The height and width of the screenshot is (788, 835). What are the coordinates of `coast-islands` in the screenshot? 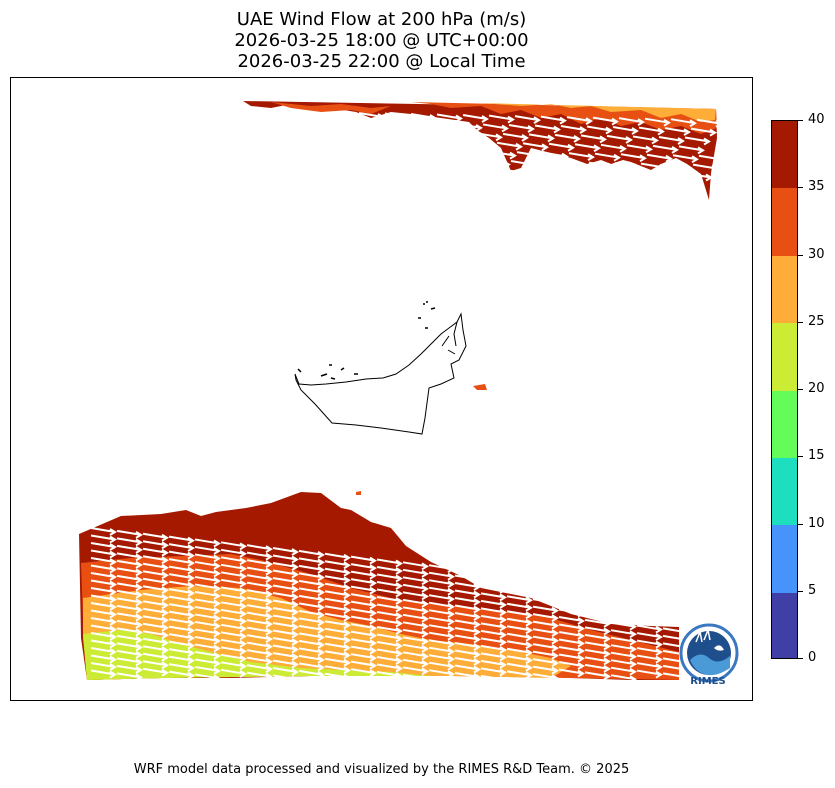 It's located at (366, 340).